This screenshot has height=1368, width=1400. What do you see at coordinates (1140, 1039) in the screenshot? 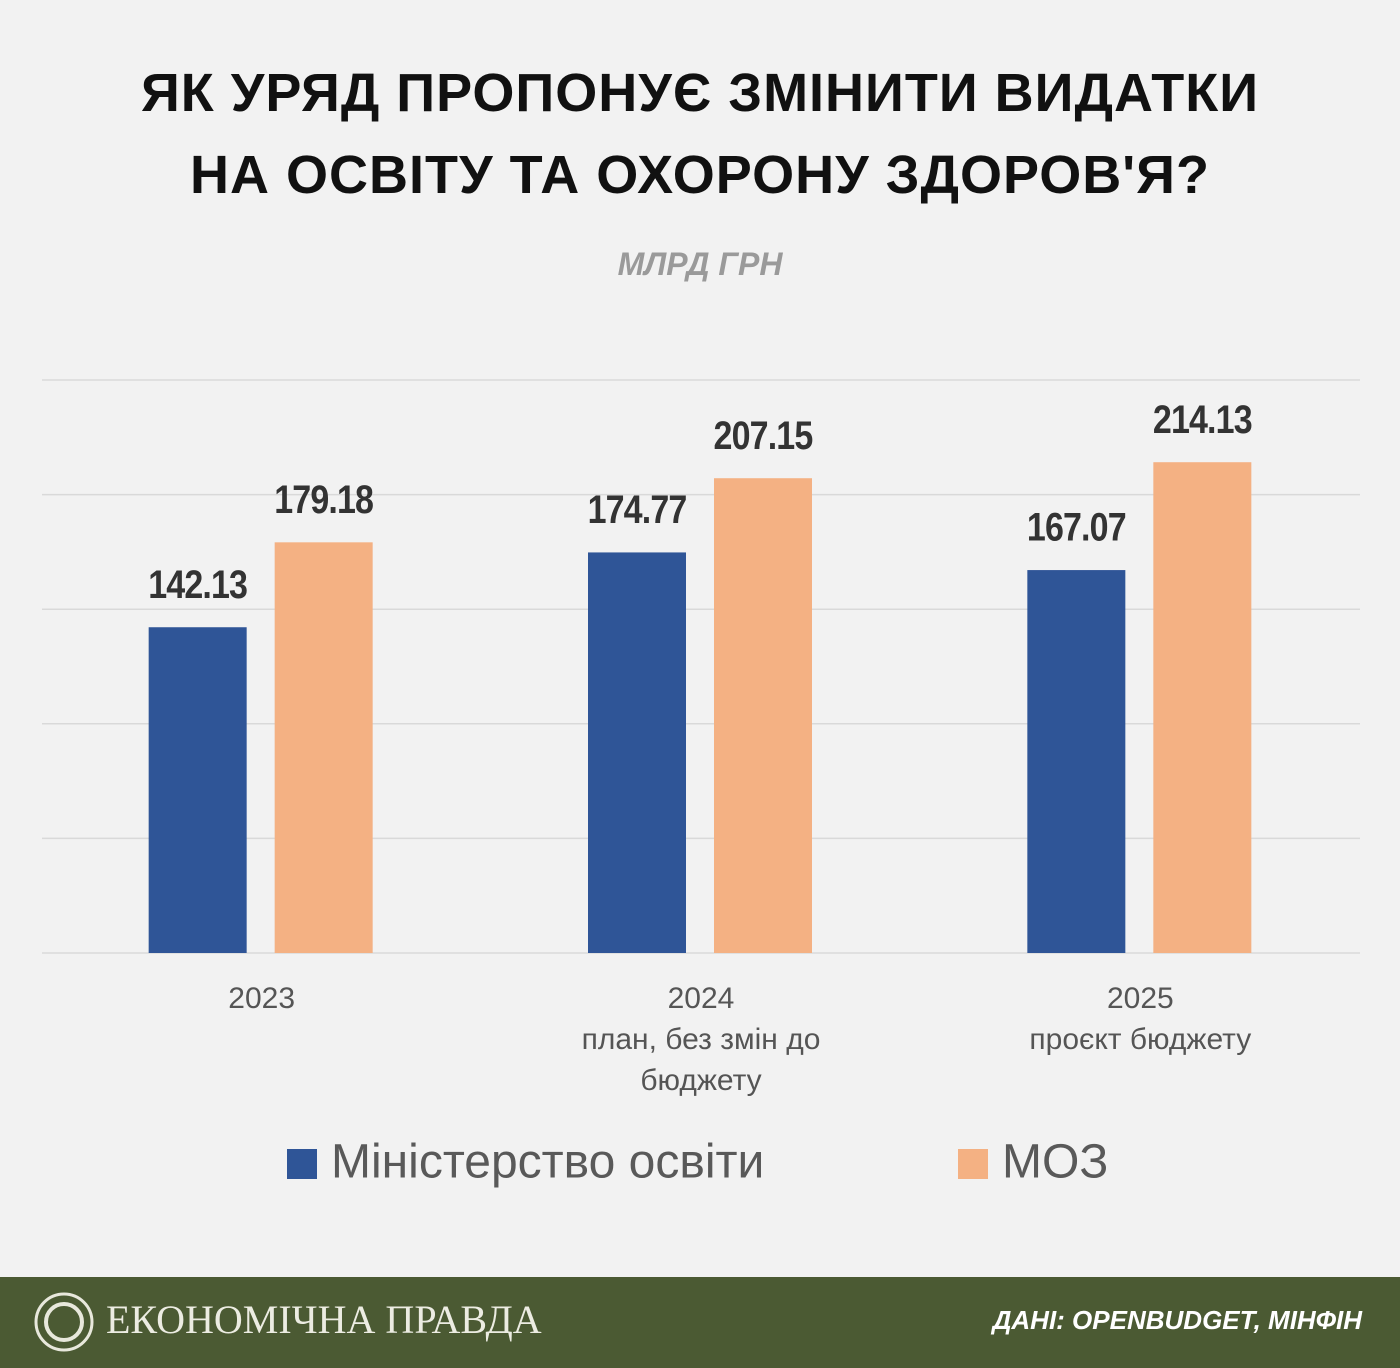
I see `x-tick-note: проєкт бюджету` at bounding box center [1140, 1039].